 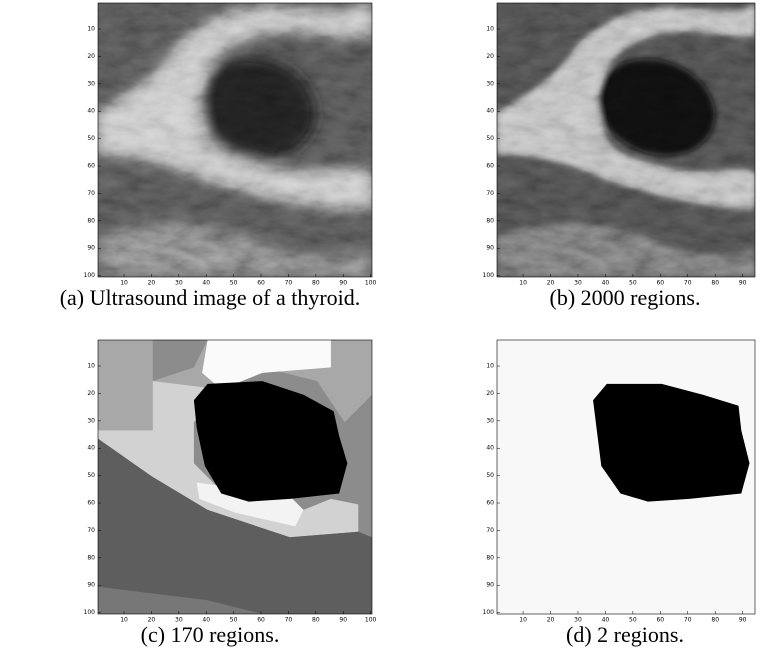 I want to click on segmentation-2000, so click(x=626, y=140).